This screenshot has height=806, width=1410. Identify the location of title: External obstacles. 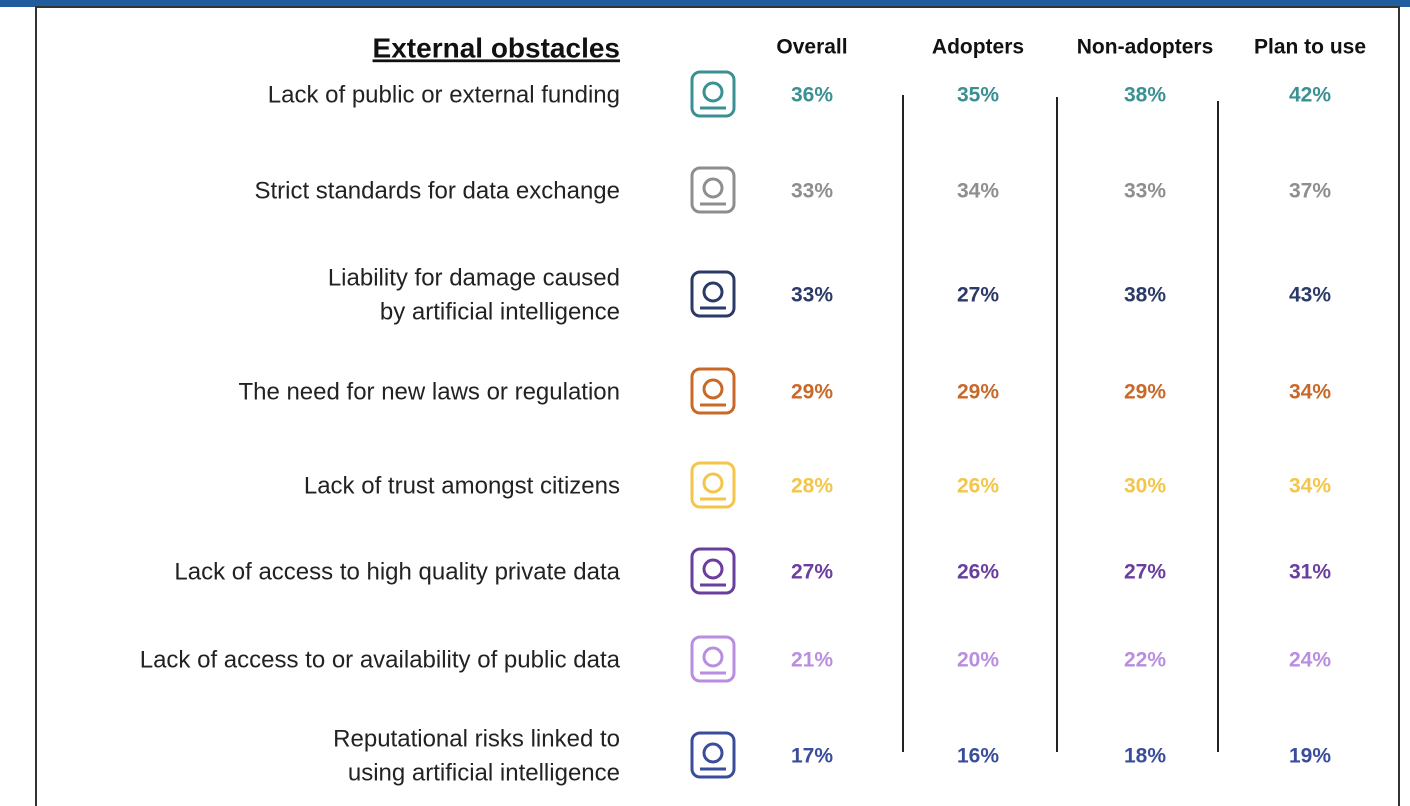
(496, 47).